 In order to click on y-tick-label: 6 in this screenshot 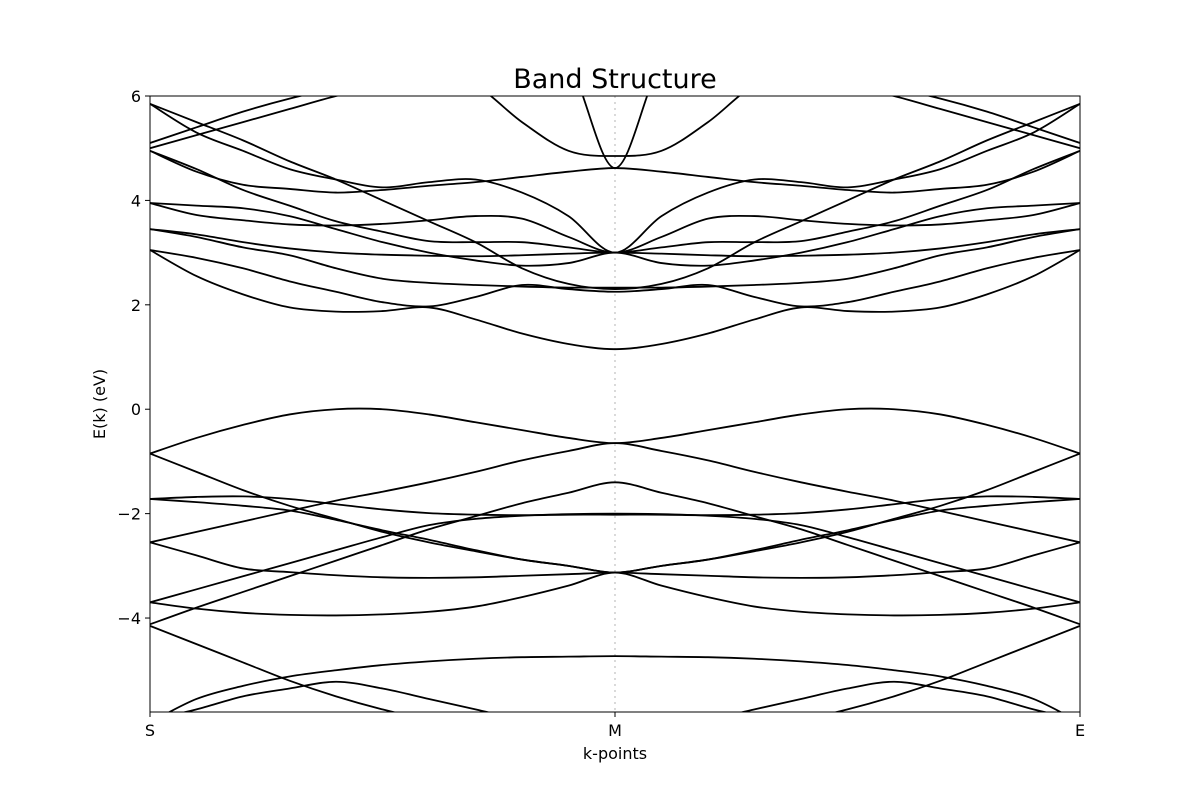, I will do `click(136, 96)`.